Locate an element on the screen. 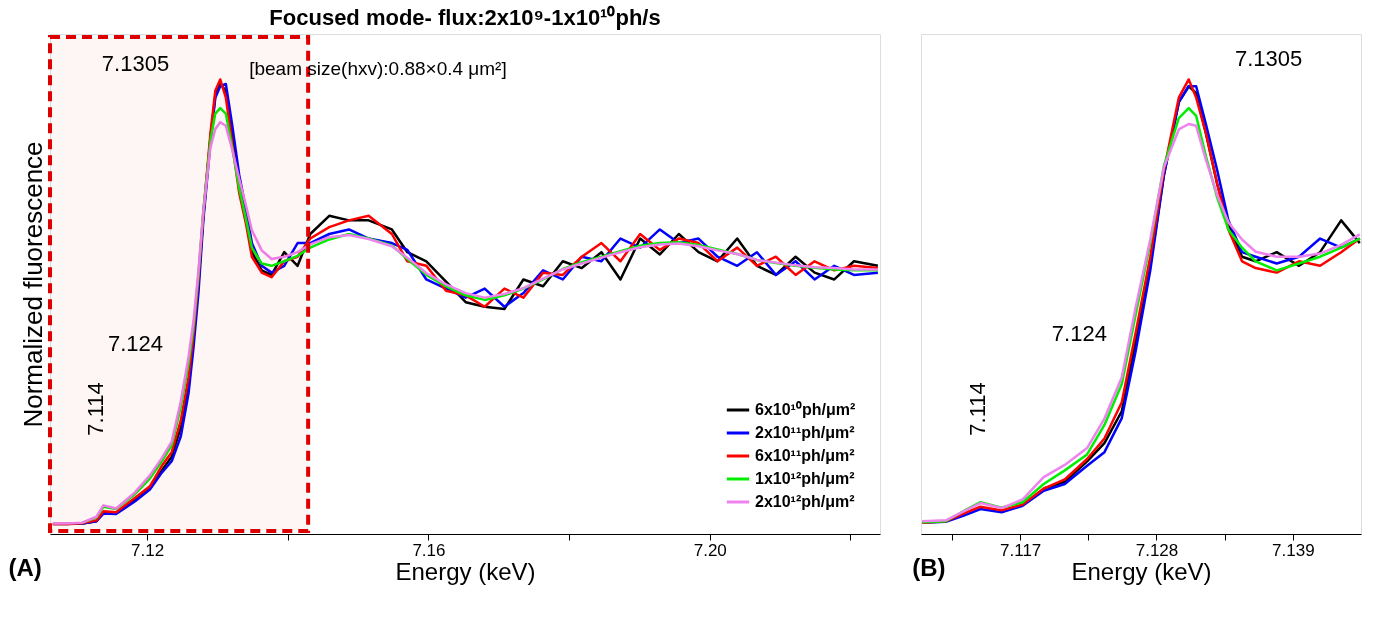 The width and height of the screenshot is (1396, 632). legend-label: 2x10¹¹ph/μm² is located at coordinates (805, 432).